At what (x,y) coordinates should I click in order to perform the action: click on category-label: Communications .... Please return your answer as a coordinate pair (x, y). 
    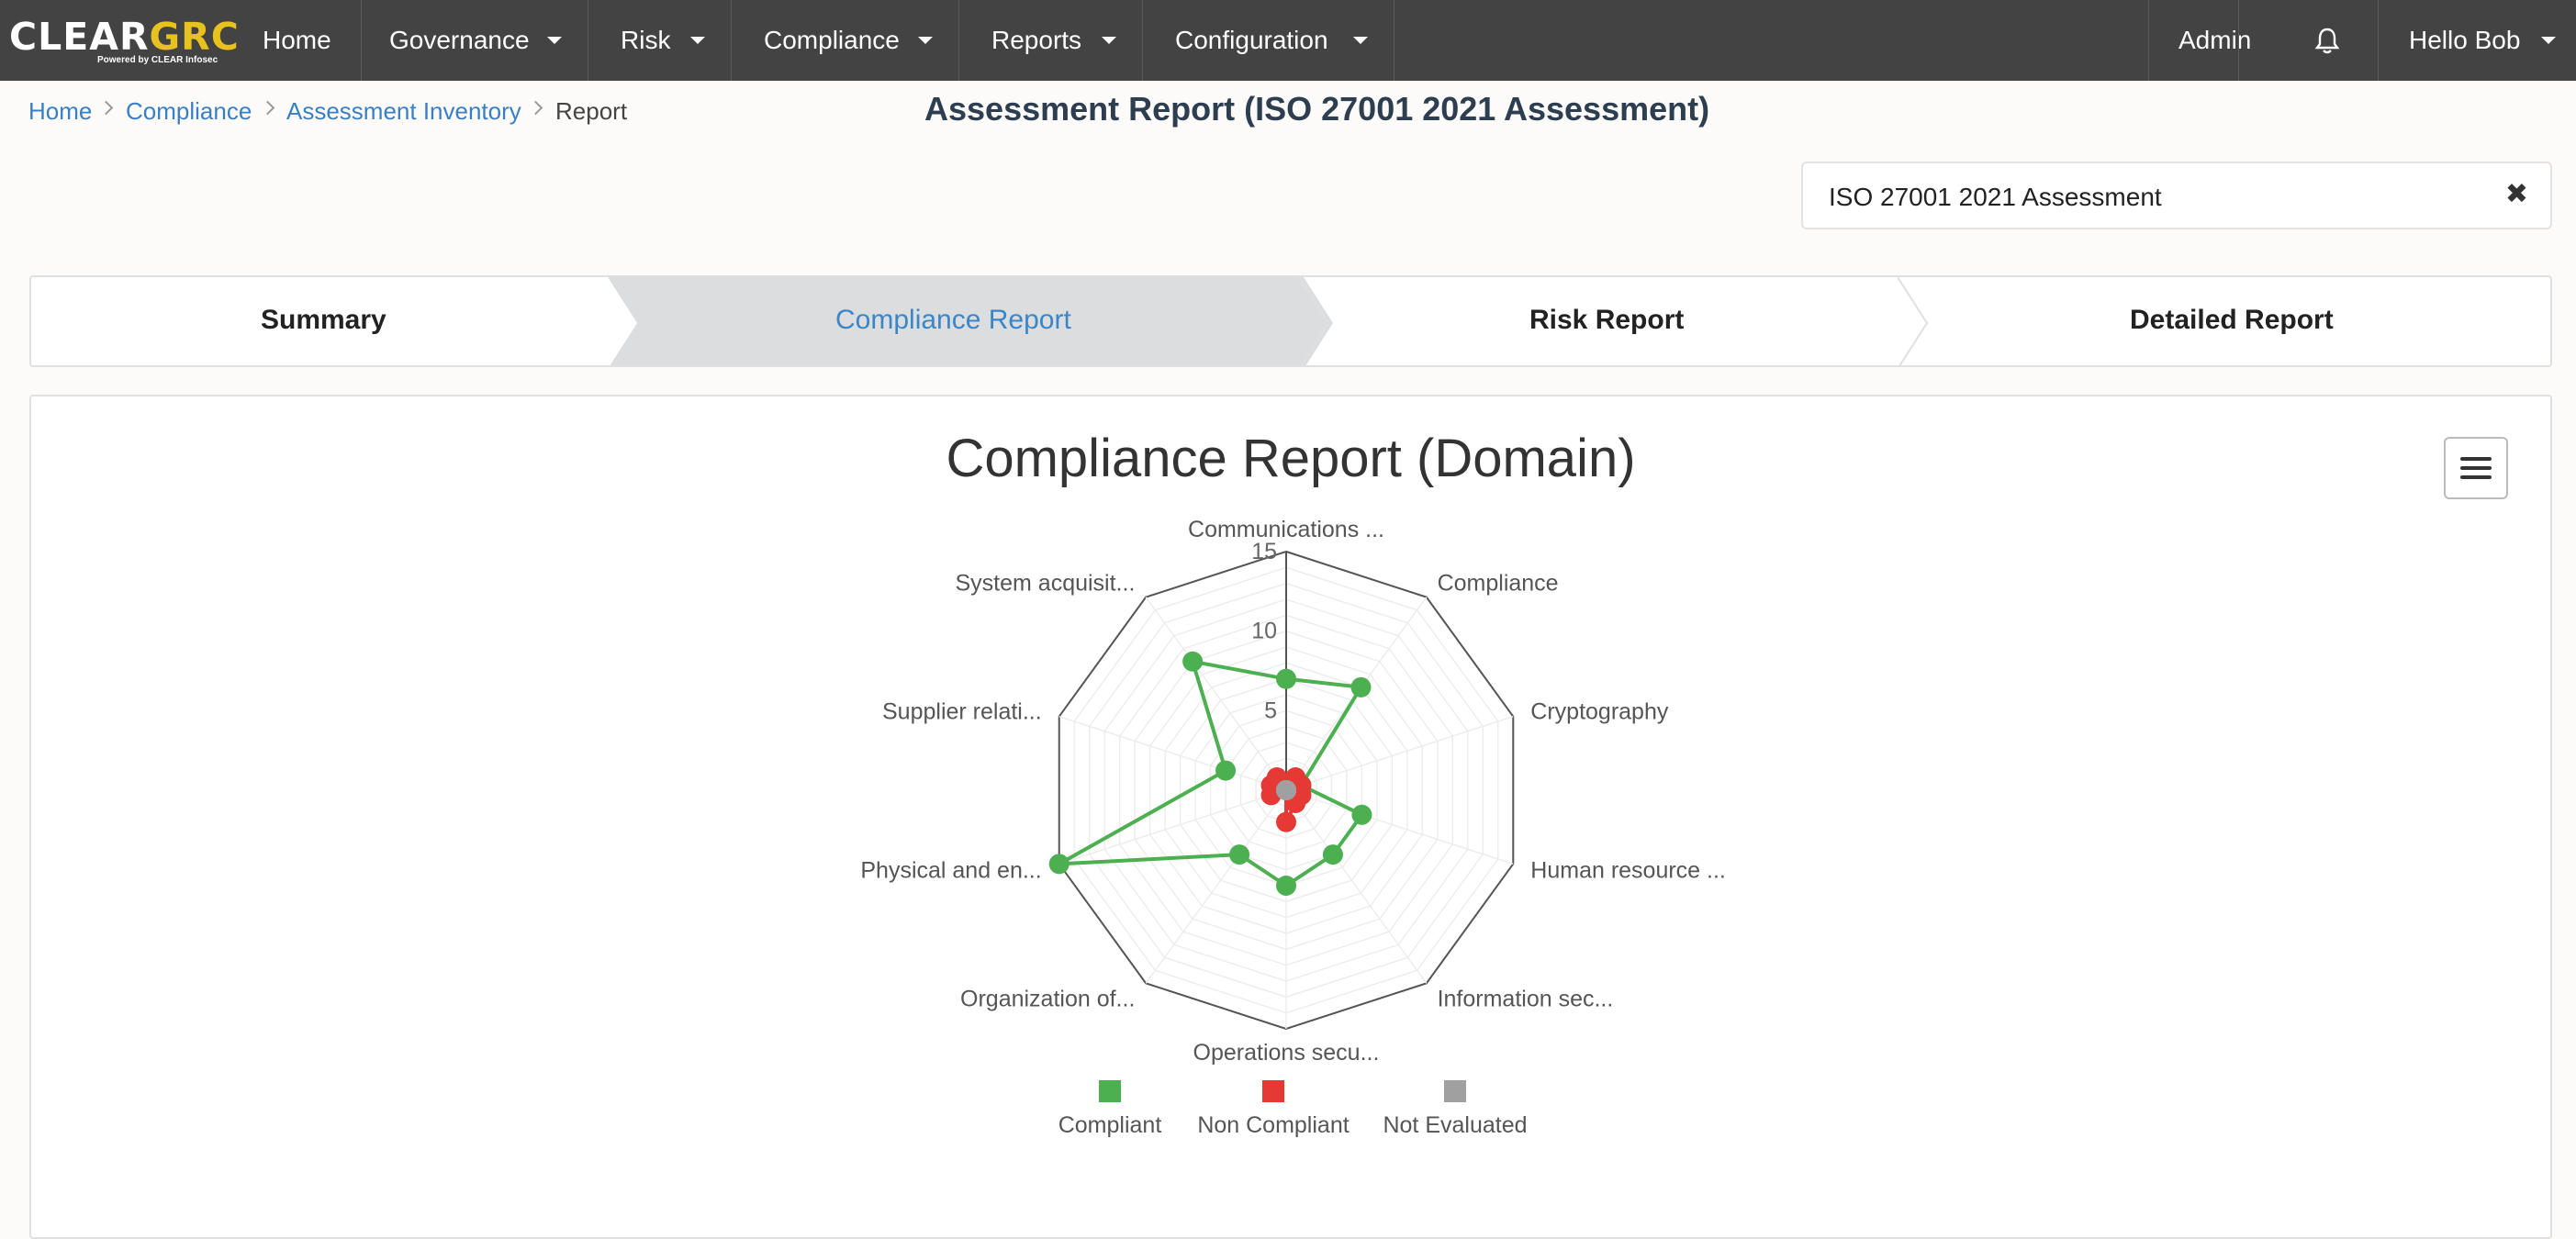
    Looking at the image, I should click on (1286, 529).